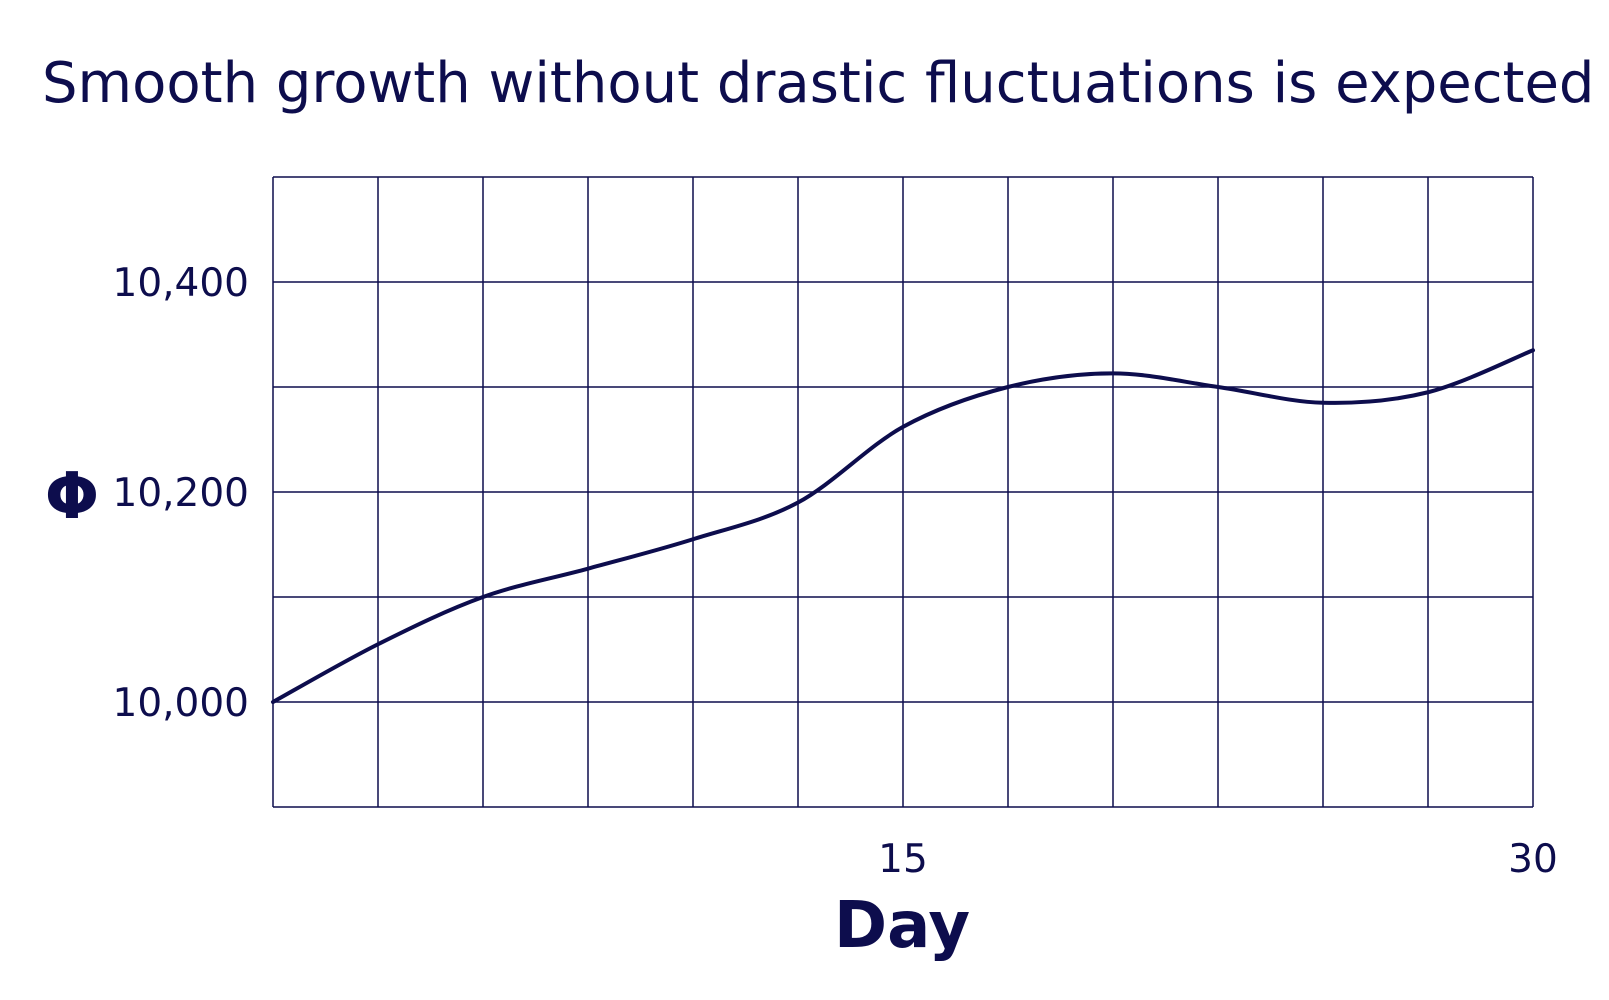 The height and width of the screenshot is (1000, 1609). Describe the element at coordinates (1533, 859) in the screenshot. I see `x-tick-label: 30` at that location.